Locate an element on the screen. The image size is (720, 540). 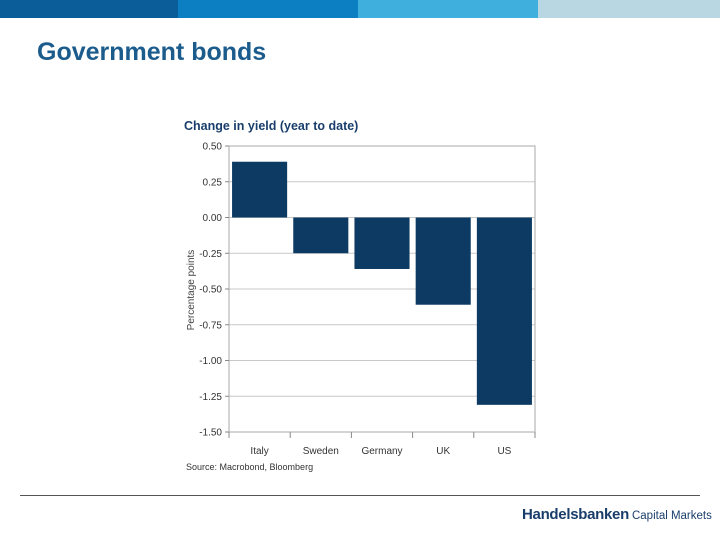
brand-logo: Handelsbanken Capital Markets is located at coordinates (617, 515).